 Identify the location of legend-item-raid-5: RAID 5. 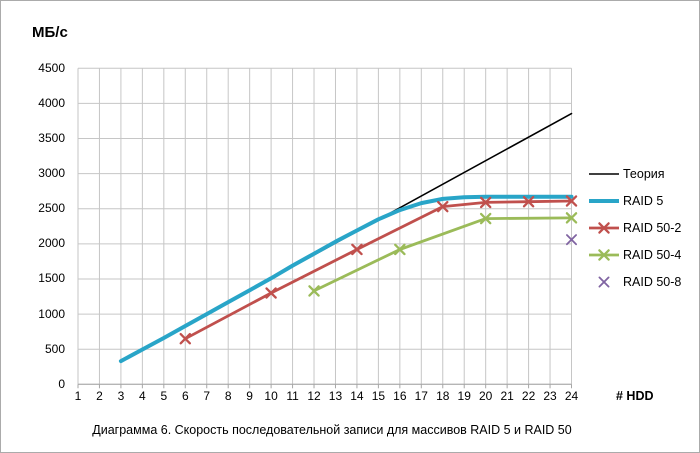
(635, 200).